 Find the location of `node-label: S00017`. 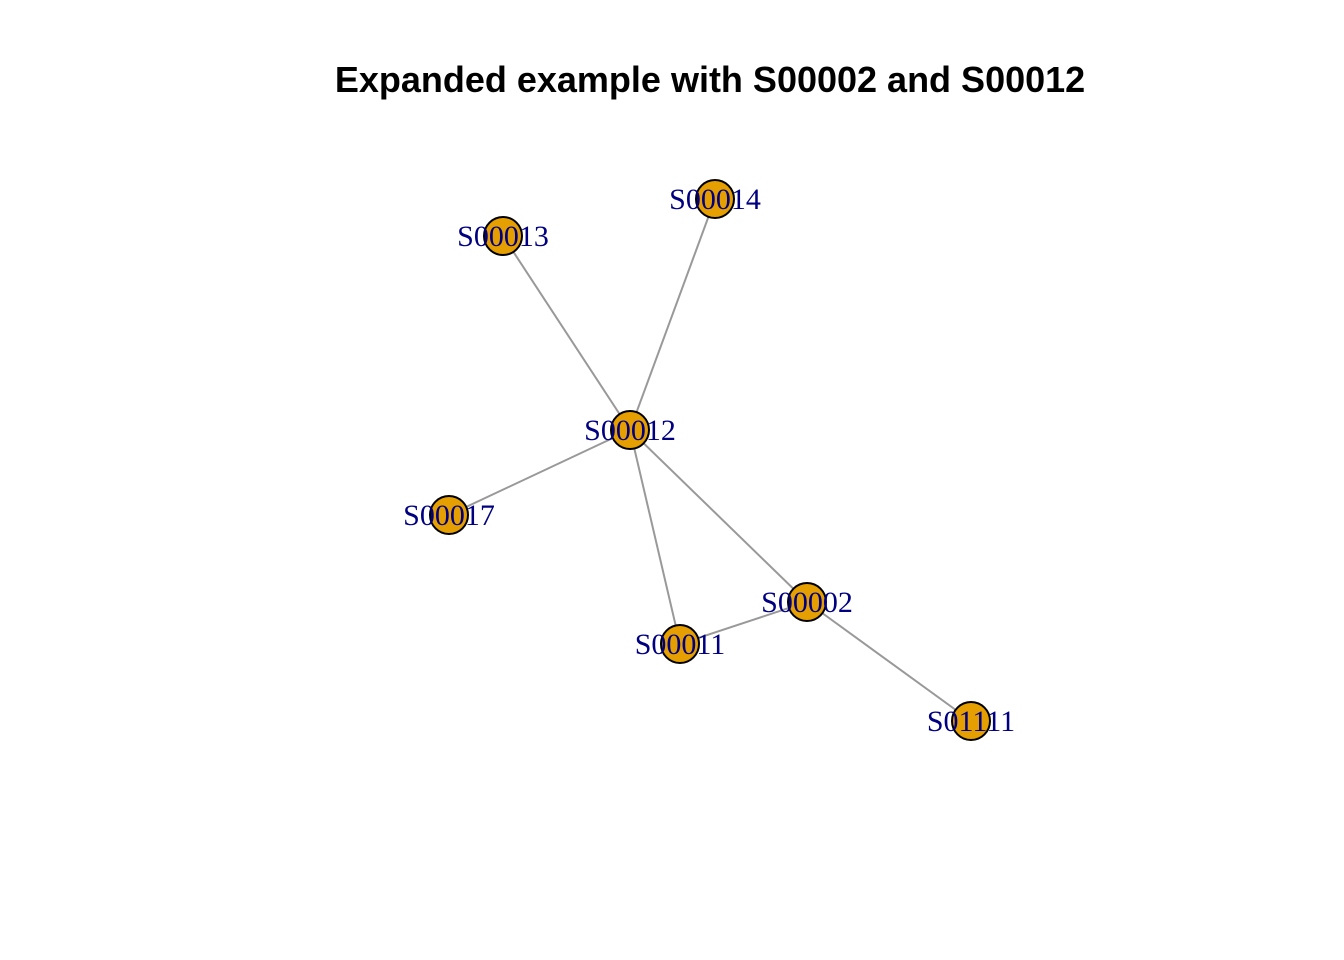

node-label: S00017 is located at coordinates (449, 515).